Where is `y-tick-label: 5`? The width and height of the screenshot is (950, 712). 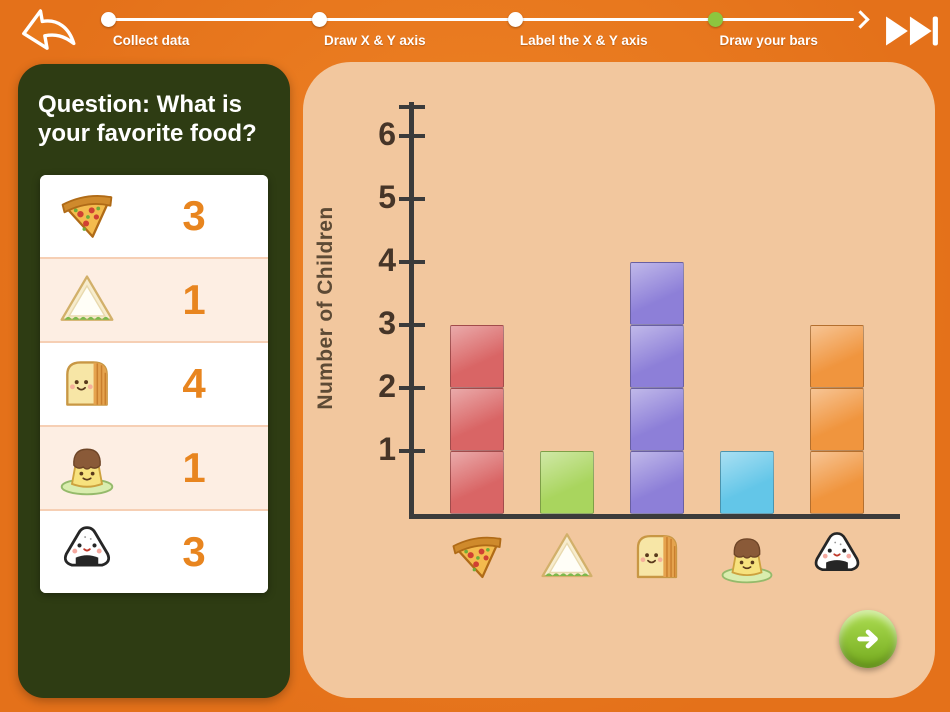 y-tick-label: 5 is located at coordinates (387, 197).